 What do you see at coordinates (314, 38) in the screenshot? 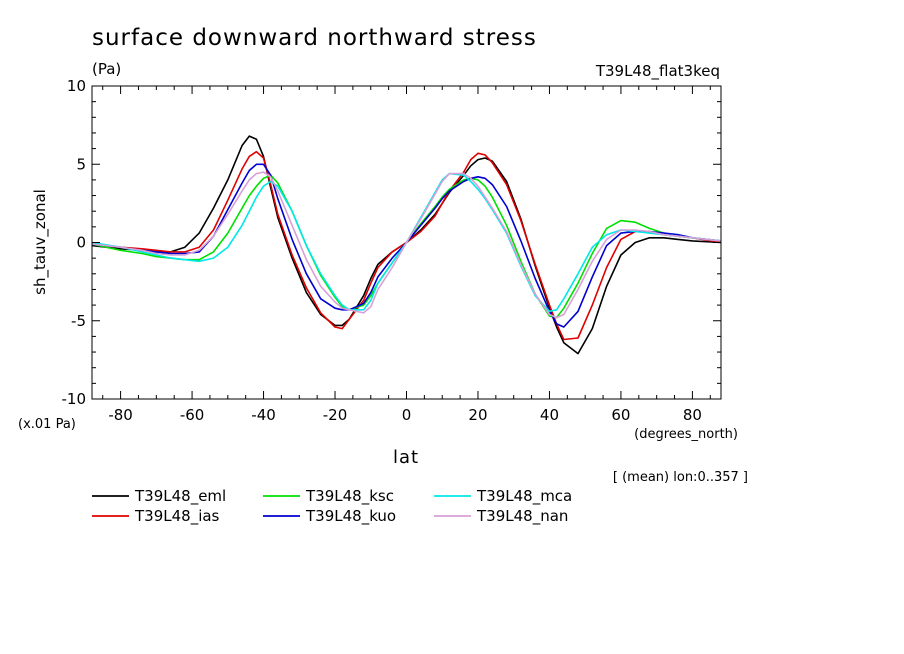
I see `chart-title: surface downward northward stress` at bounding box center [314, 38].